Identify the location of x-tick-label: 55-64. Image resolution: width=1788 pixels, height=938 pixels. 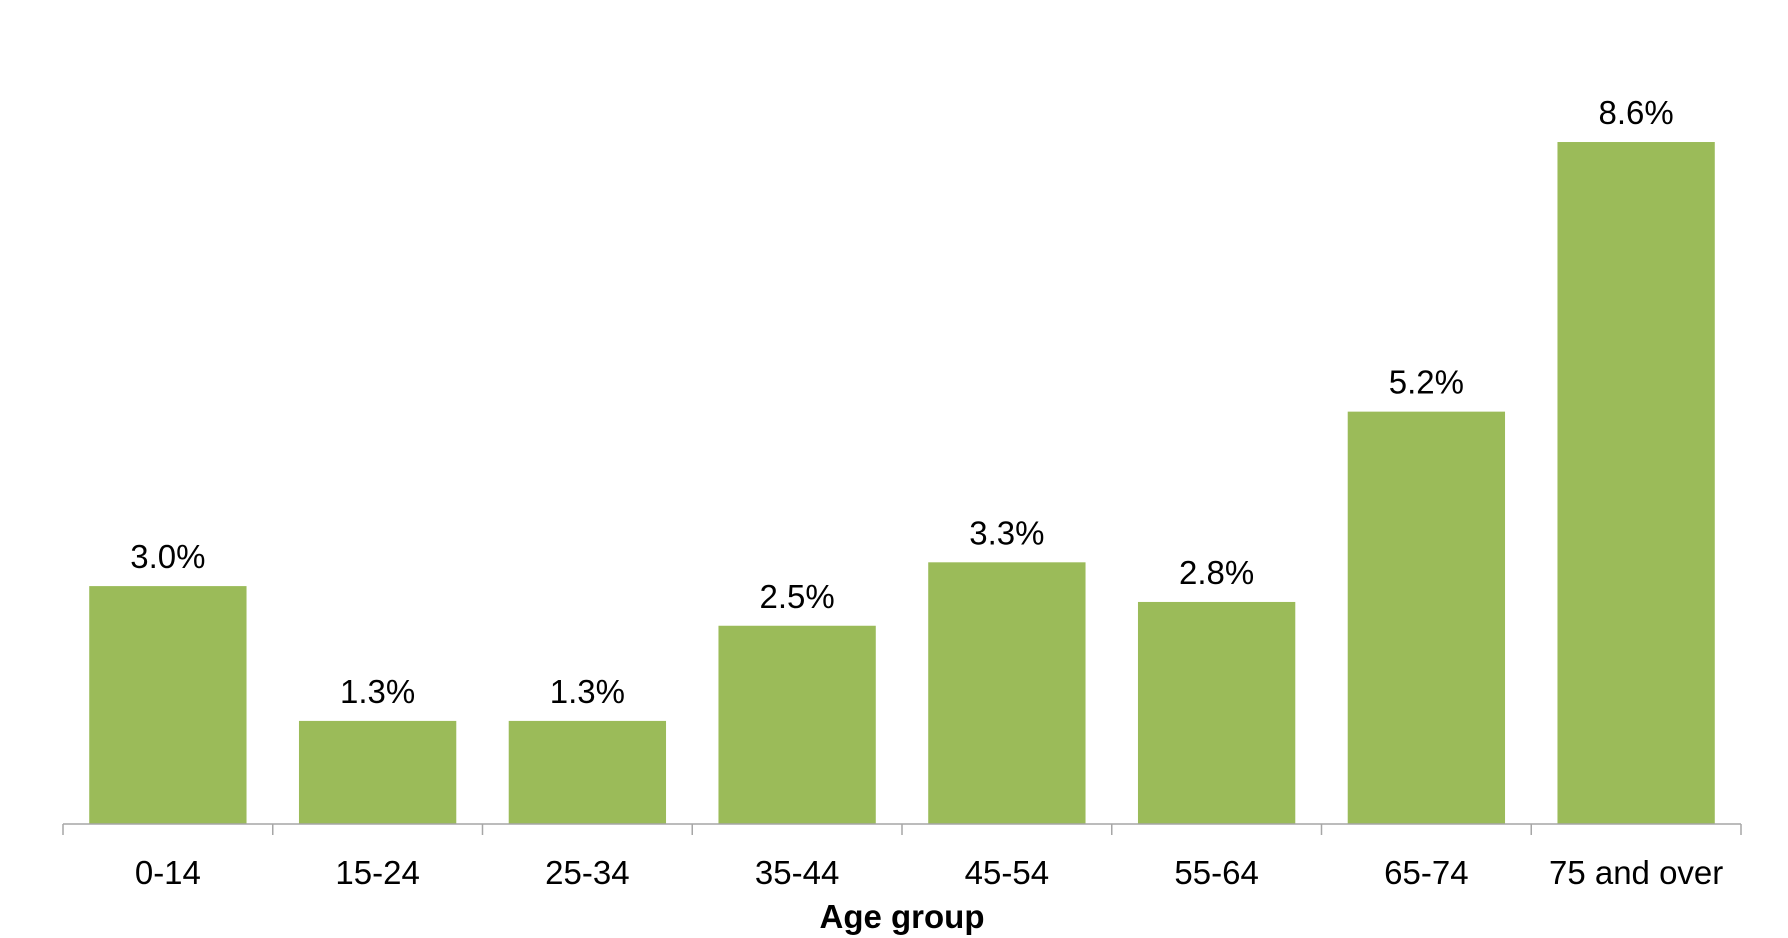
(1216, 872).